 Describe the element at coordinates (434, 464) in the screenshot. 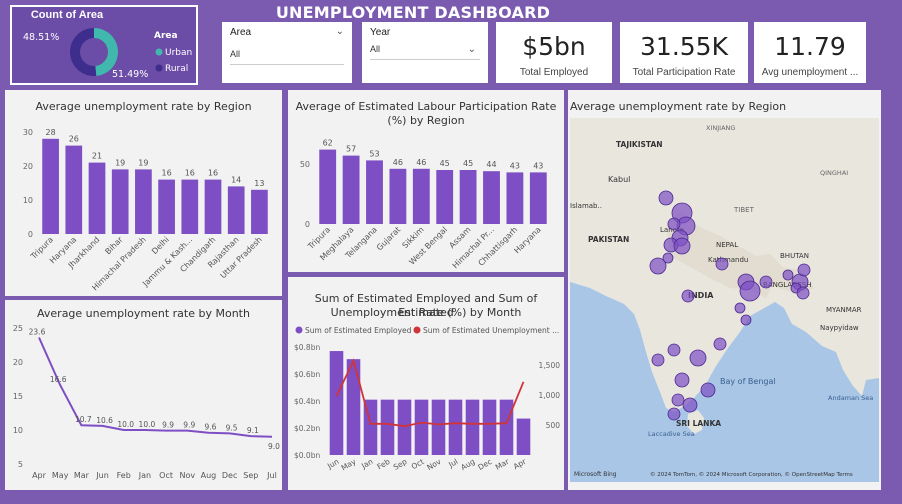

I see `x-tick-label: Nov` at that location.